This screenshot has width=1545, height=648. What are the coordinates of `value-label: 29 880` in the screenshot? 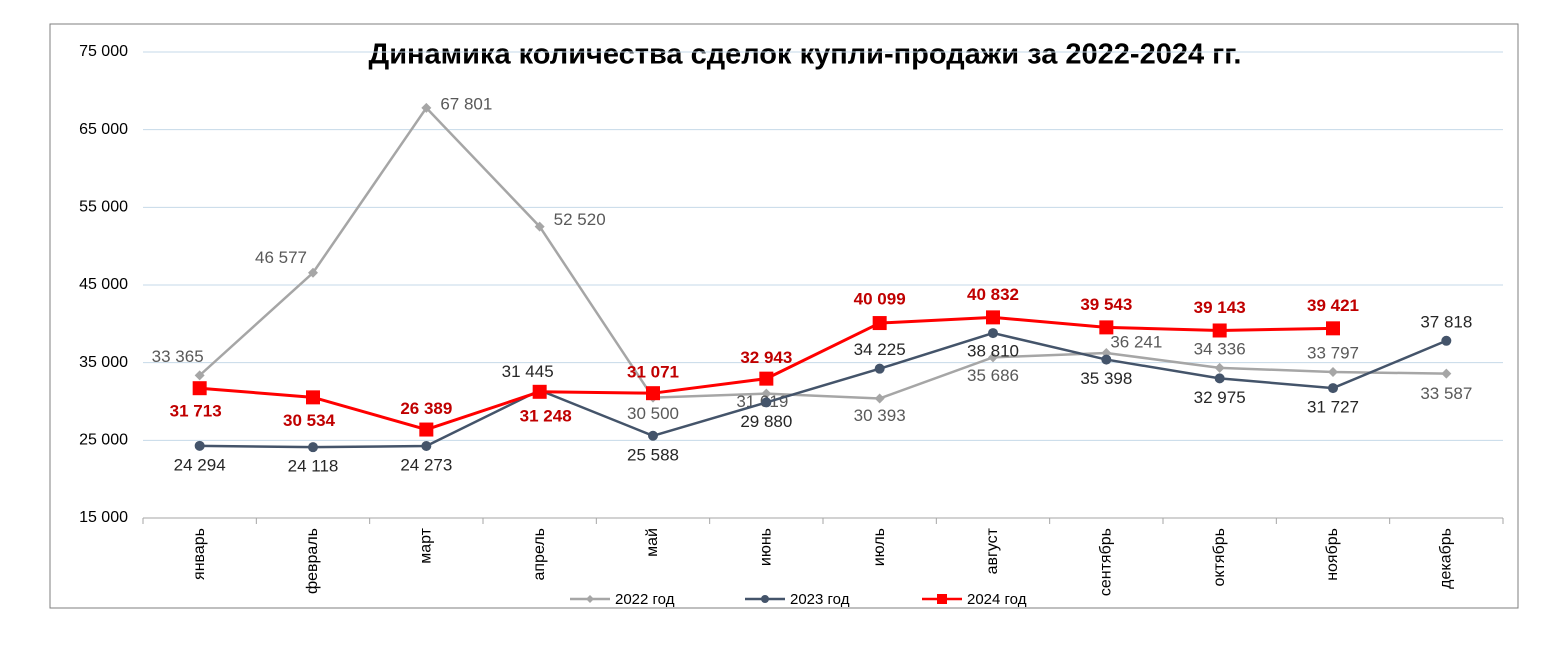 It's located at (766, 421).